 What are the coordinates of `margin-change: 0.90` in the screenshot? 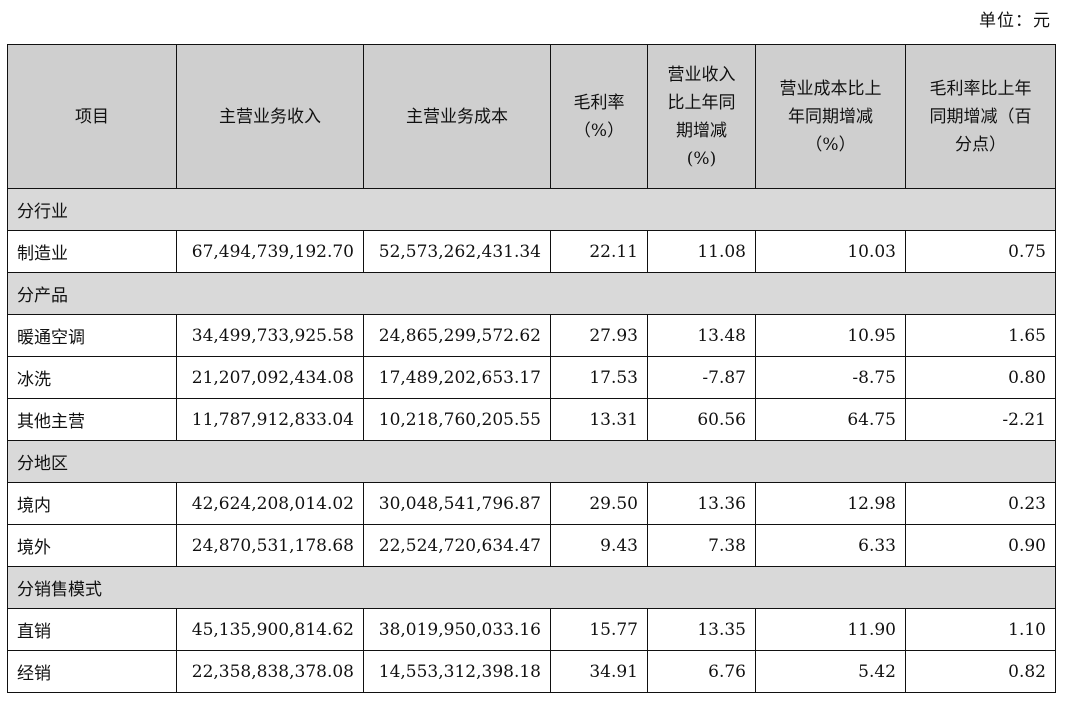 It's located at (980, 545).